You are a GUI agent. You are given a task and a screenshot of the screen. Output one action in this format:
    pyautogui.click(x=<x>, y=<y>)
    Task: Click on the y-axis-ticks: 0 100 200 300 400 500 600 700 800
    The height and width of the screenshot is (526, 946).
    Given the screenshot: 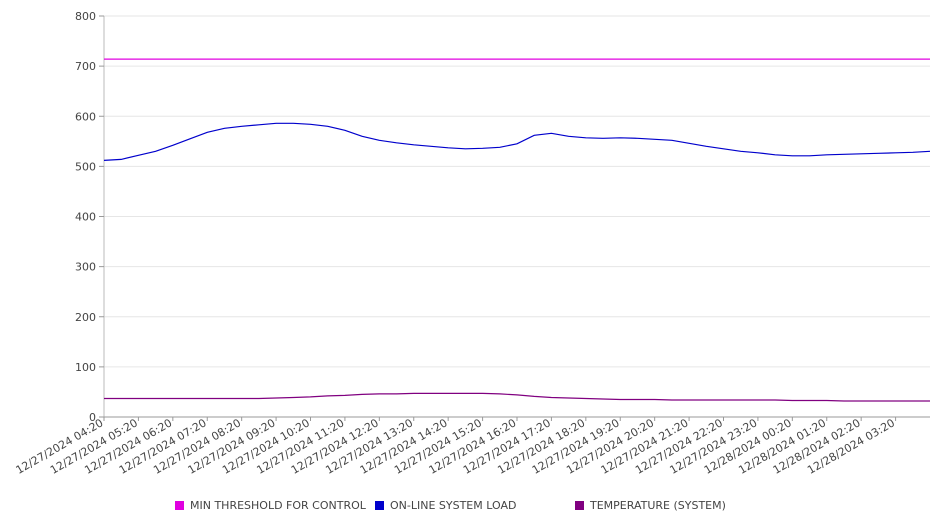 What is the action you would take?
    pyautogui.click(x=89, y=217)
    